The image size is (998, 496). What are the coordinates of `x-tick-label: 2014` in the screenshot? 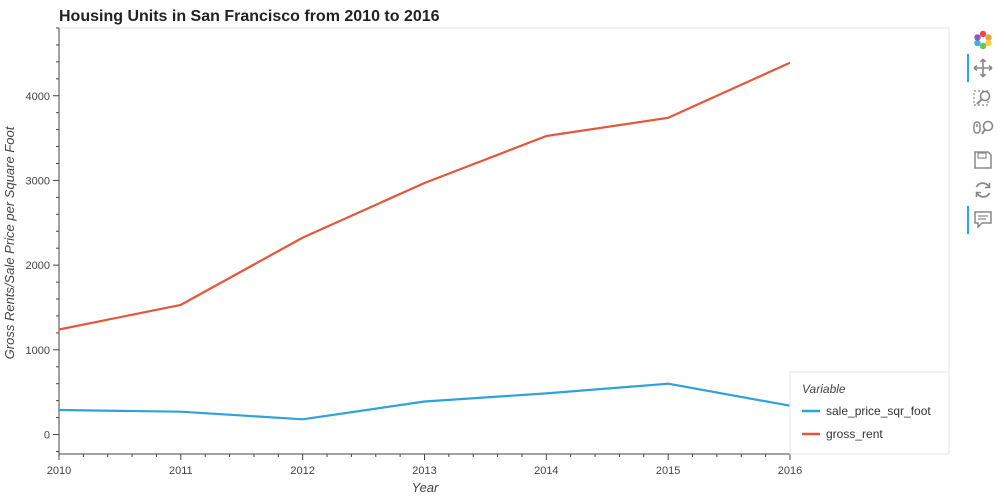 It's located at (546, 471).